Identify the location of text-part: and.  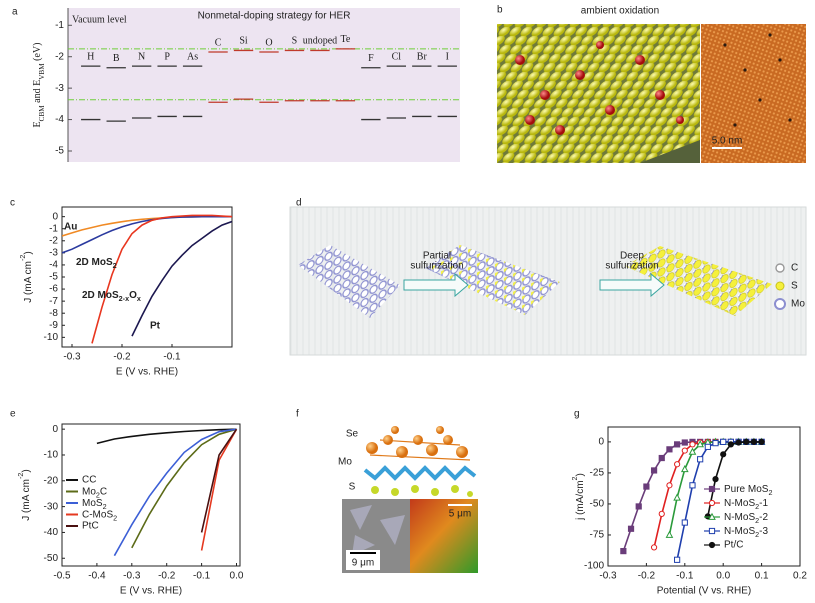
(37, 95).